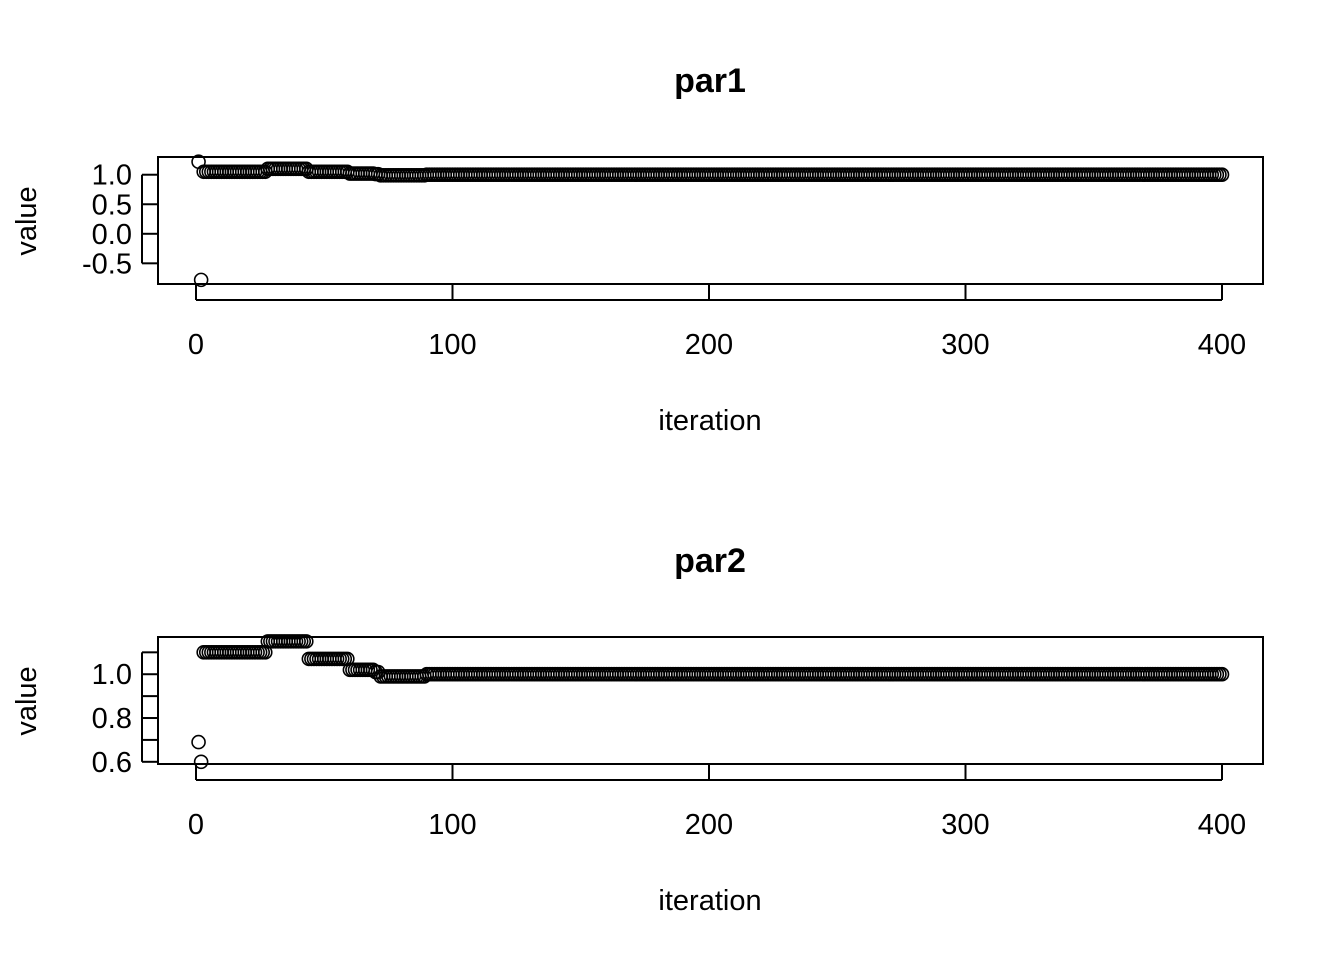 Image resolution: width=1344 pixels, height=960 pixels. What do you see at coordinates (112, 235) in the screenshot?
I see `y-tick-label: 0.0` at bounding box center [112, 235].